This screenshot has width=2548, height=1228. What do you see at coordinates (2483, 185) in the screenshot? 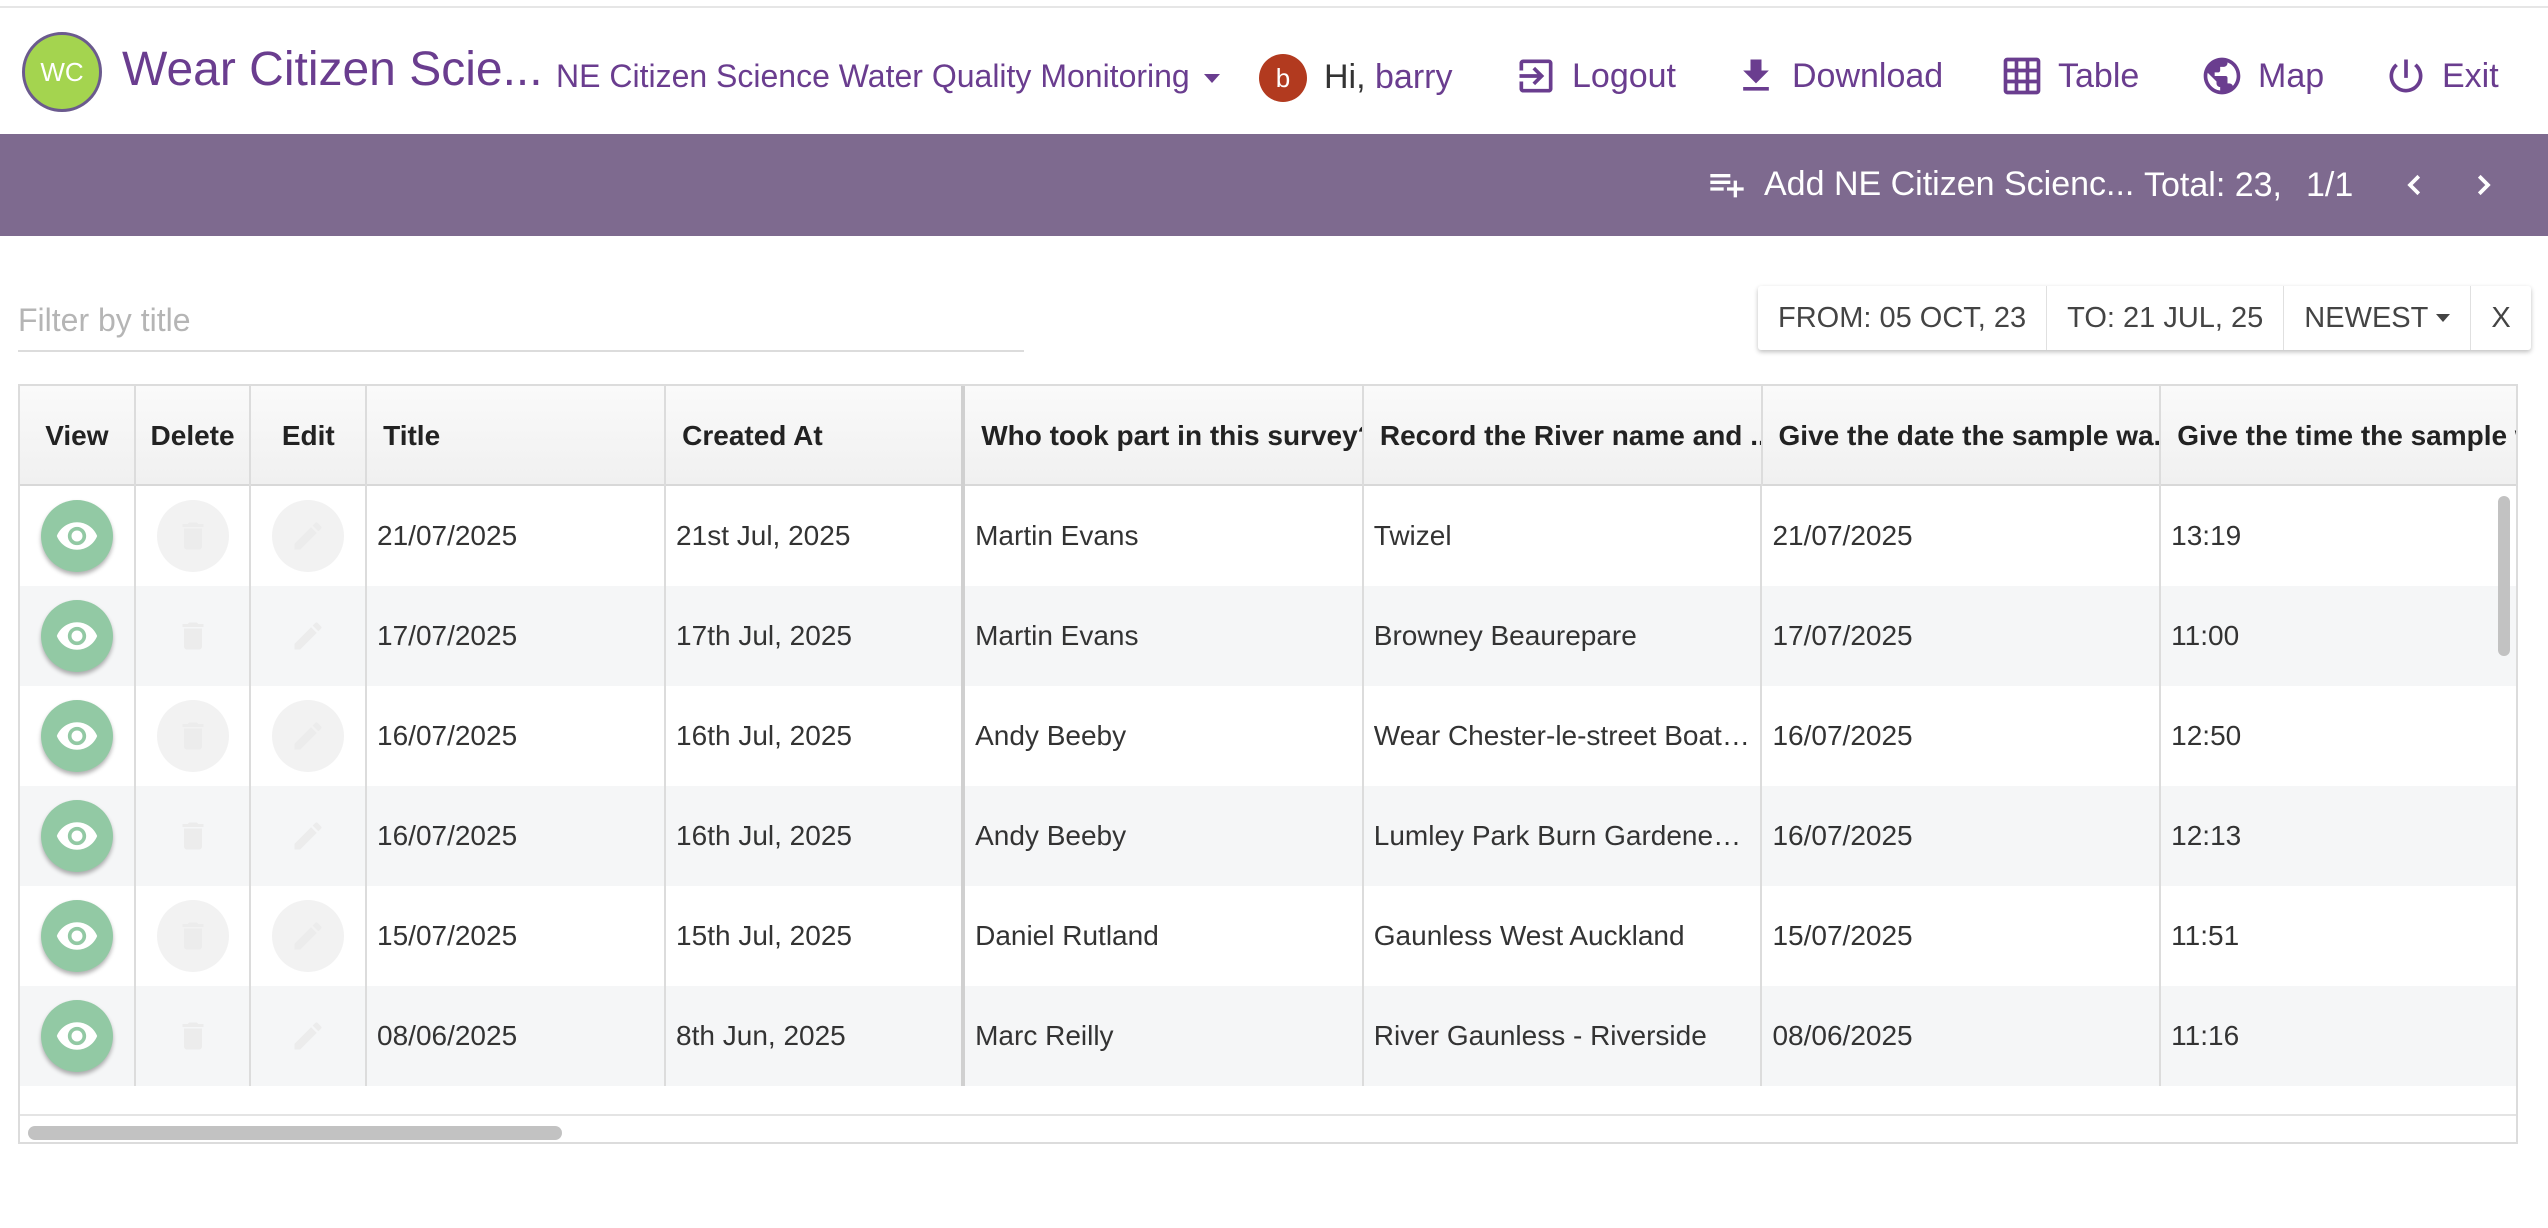
I see `next-page-button` at bounding box center [2483, 185].